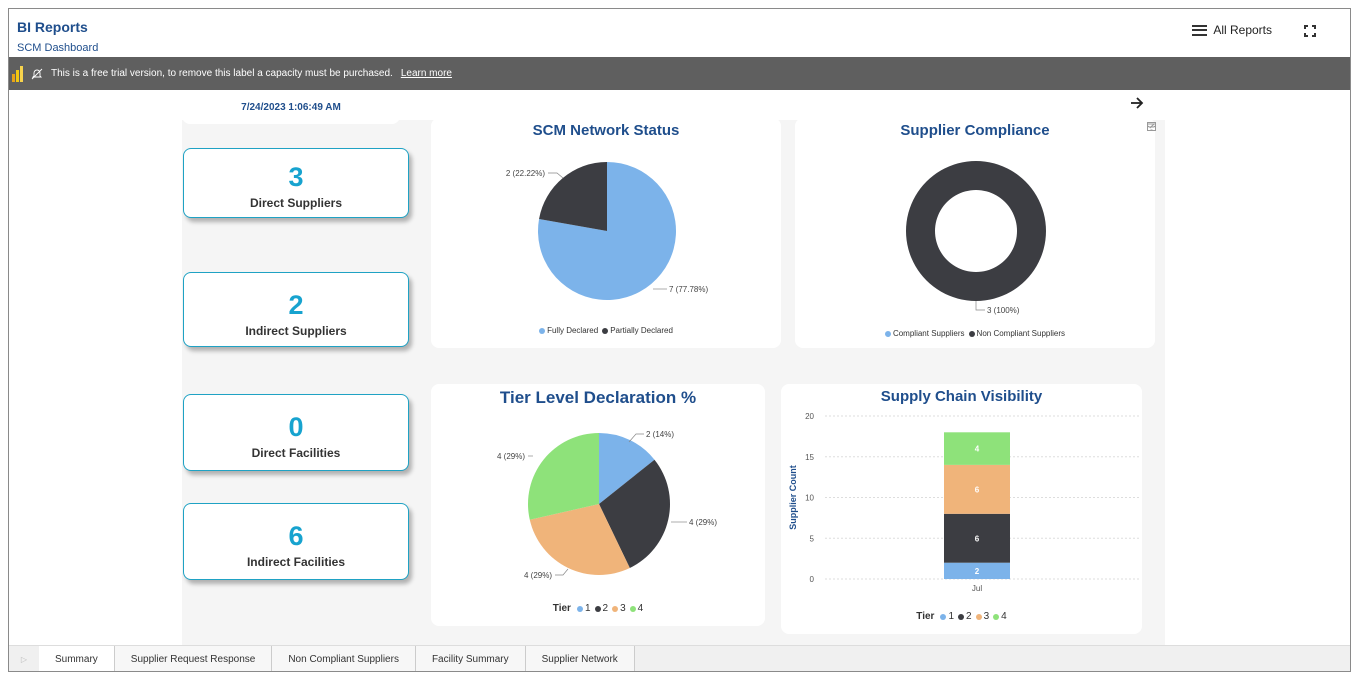 The height and width of the screenshot is (680, 1359). I want to click on y-tick-label: 10, so click(809, 498).